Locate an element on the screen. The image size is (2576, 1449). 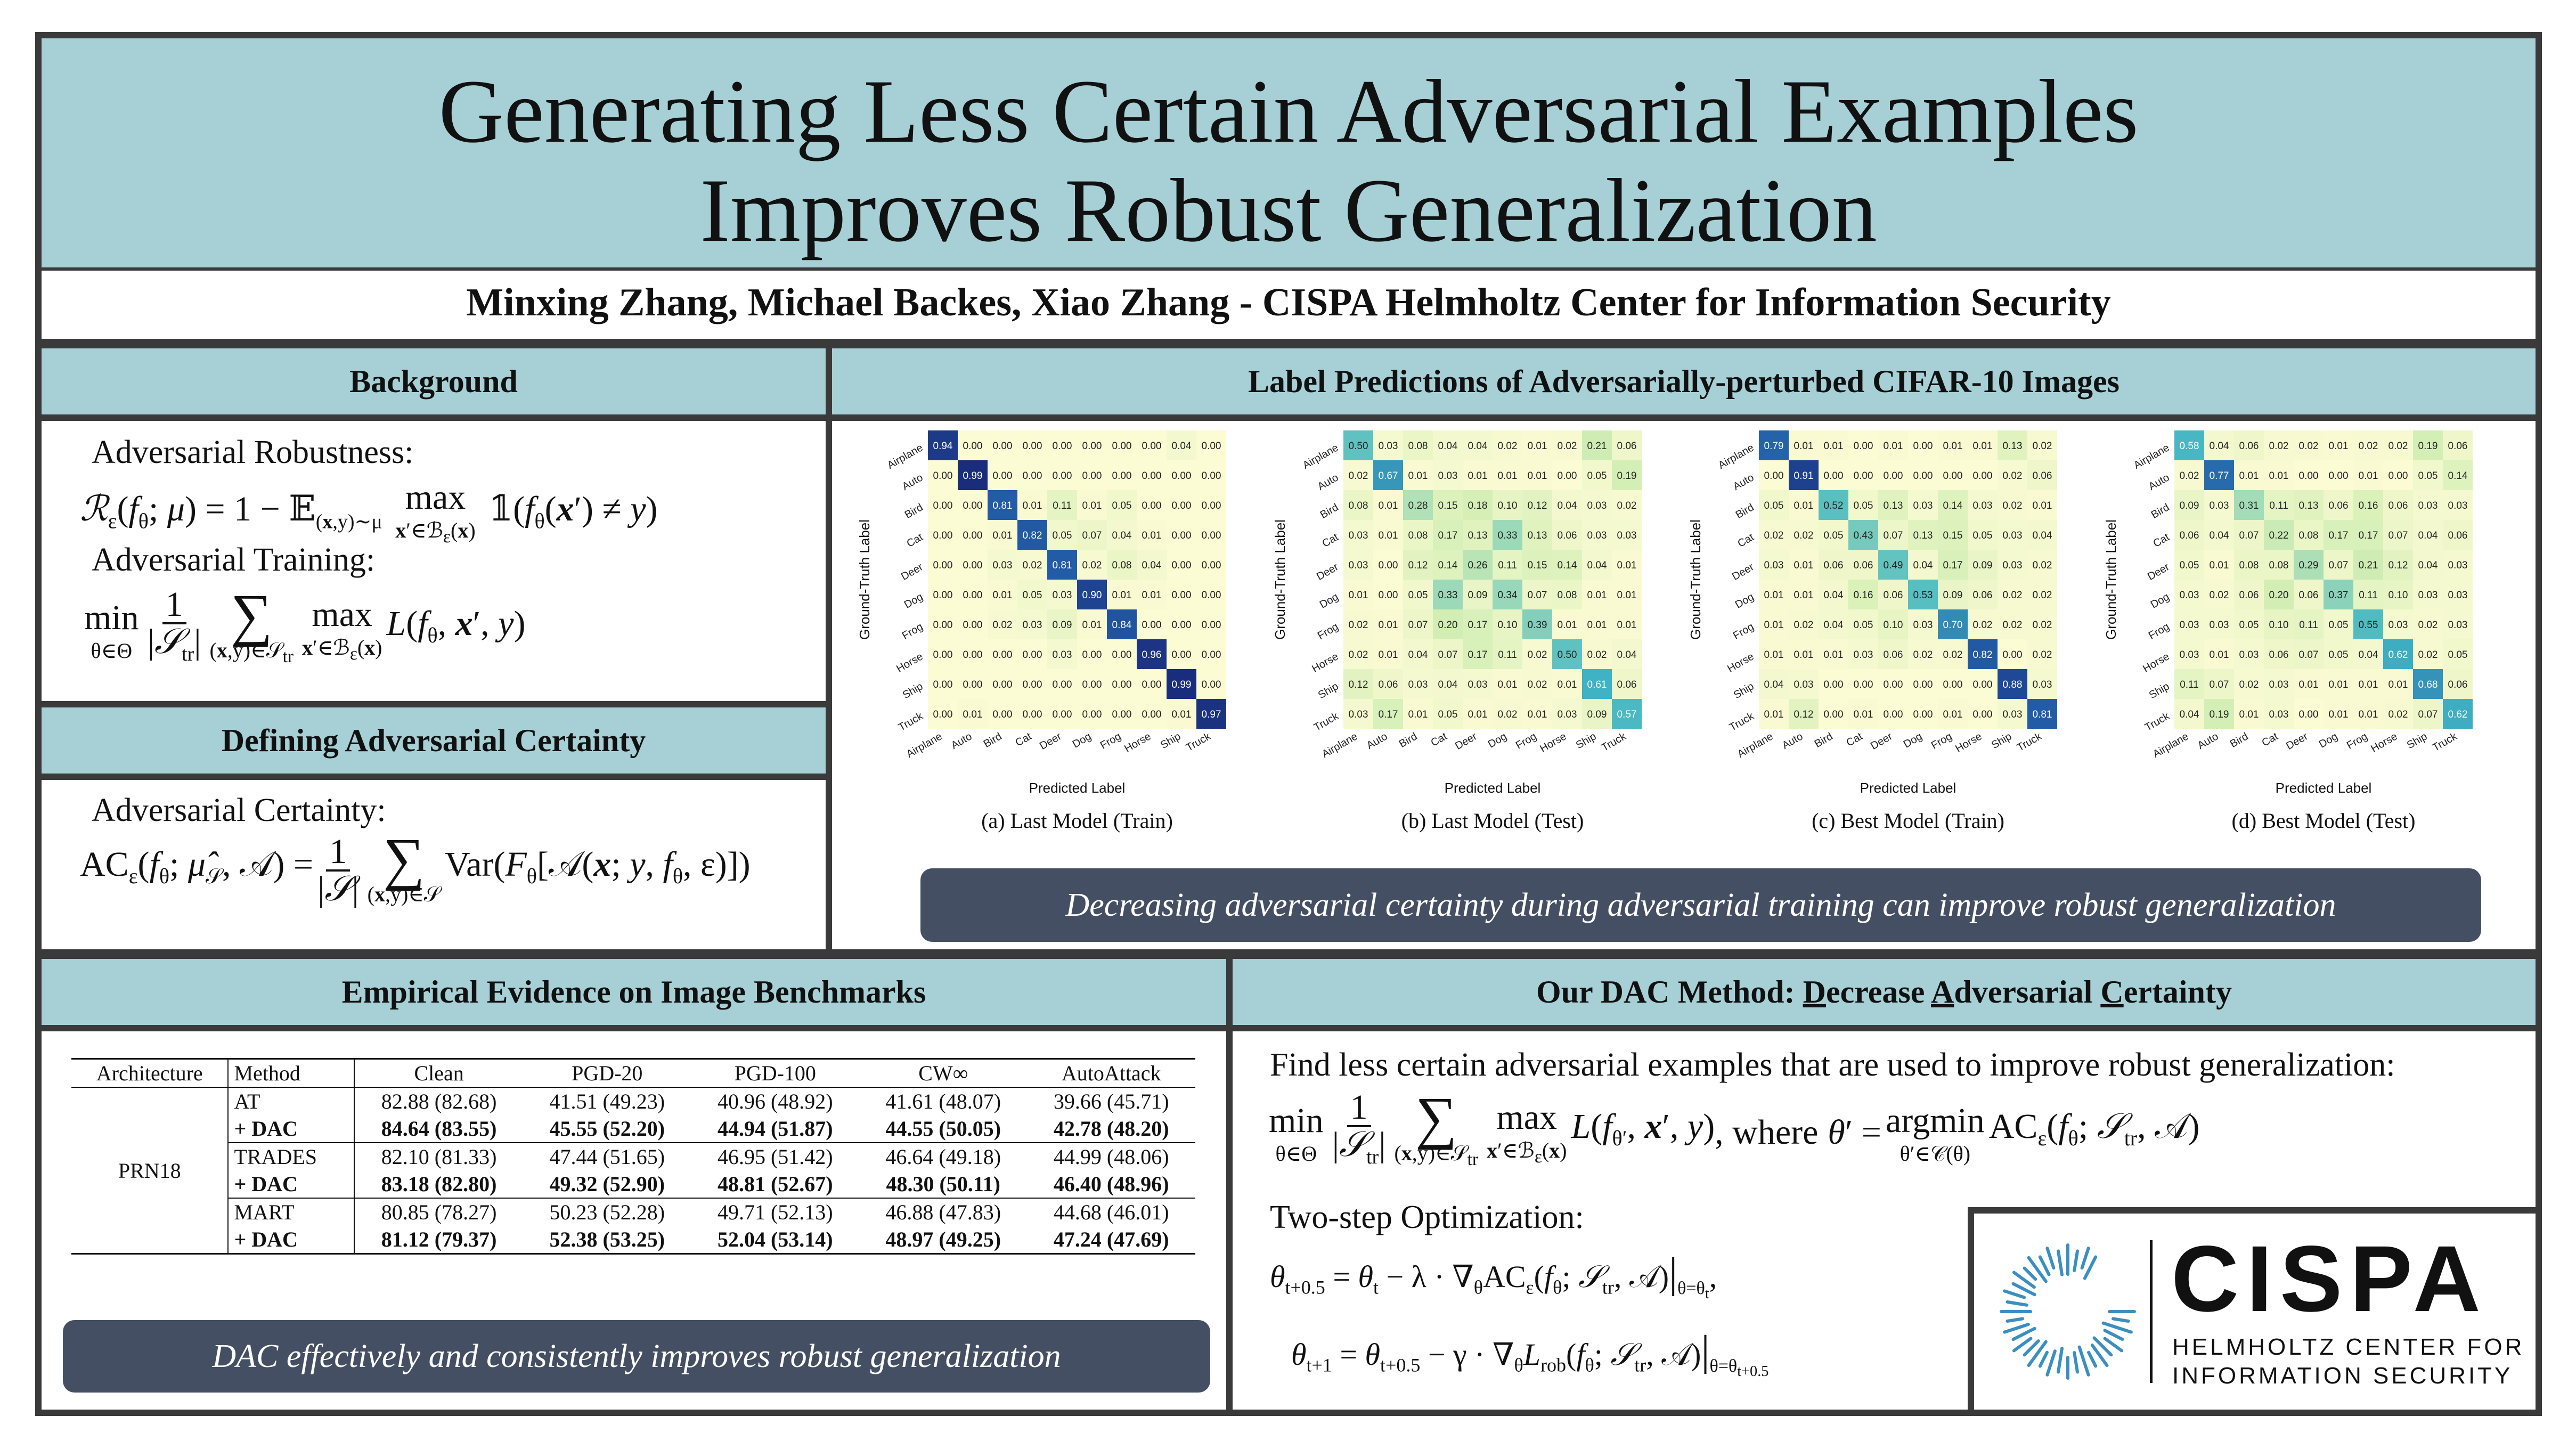
cell-value: 0.43 is located at coordinates (1863, 535).